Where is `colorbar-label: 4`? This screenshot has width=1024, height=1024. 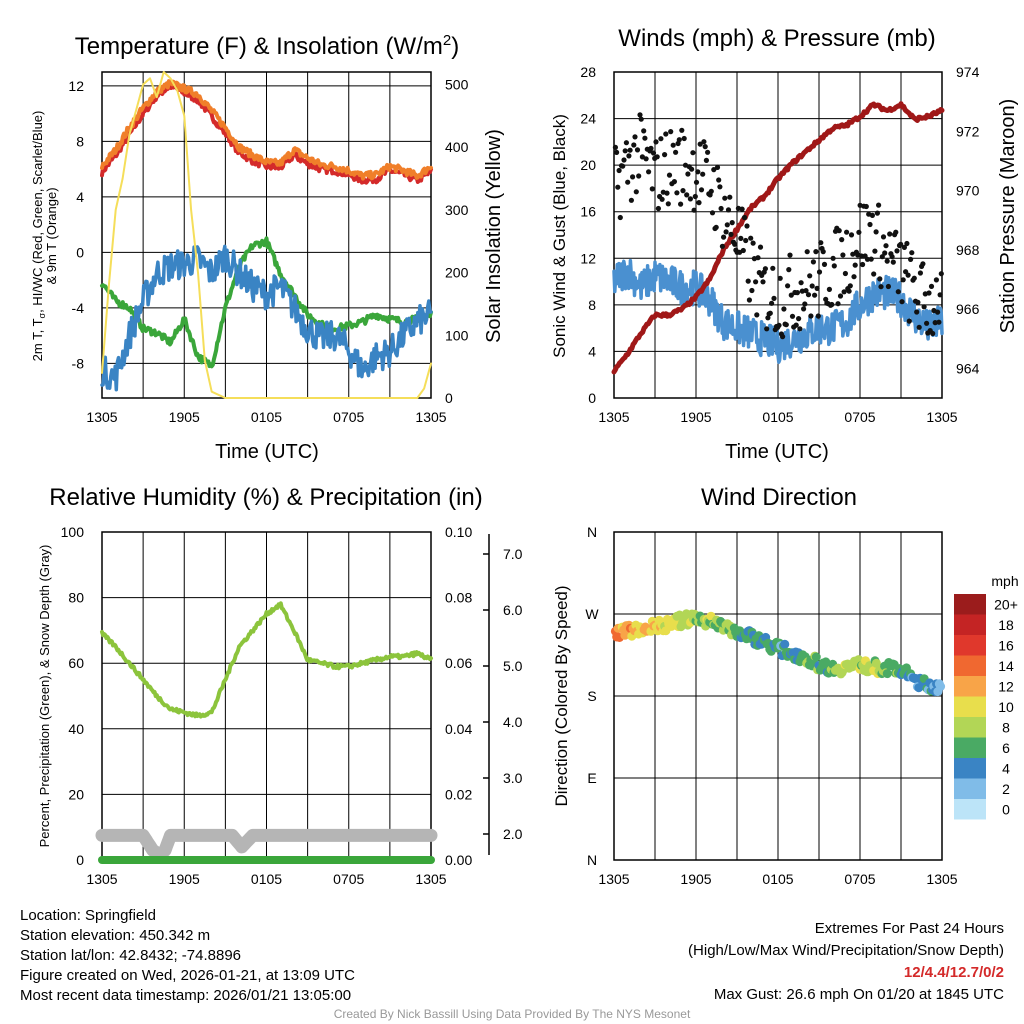 colorbar-label: 4 is located at coordinates (1006, 768).